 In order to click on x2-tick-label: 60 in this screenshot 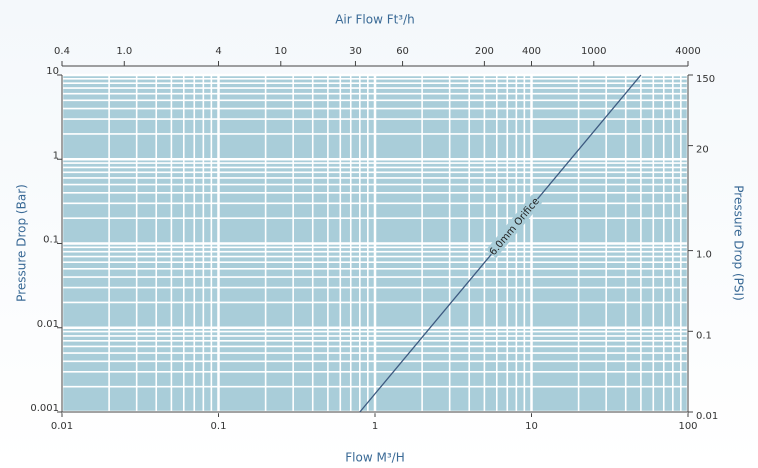, I will do `click(402, 51)`.